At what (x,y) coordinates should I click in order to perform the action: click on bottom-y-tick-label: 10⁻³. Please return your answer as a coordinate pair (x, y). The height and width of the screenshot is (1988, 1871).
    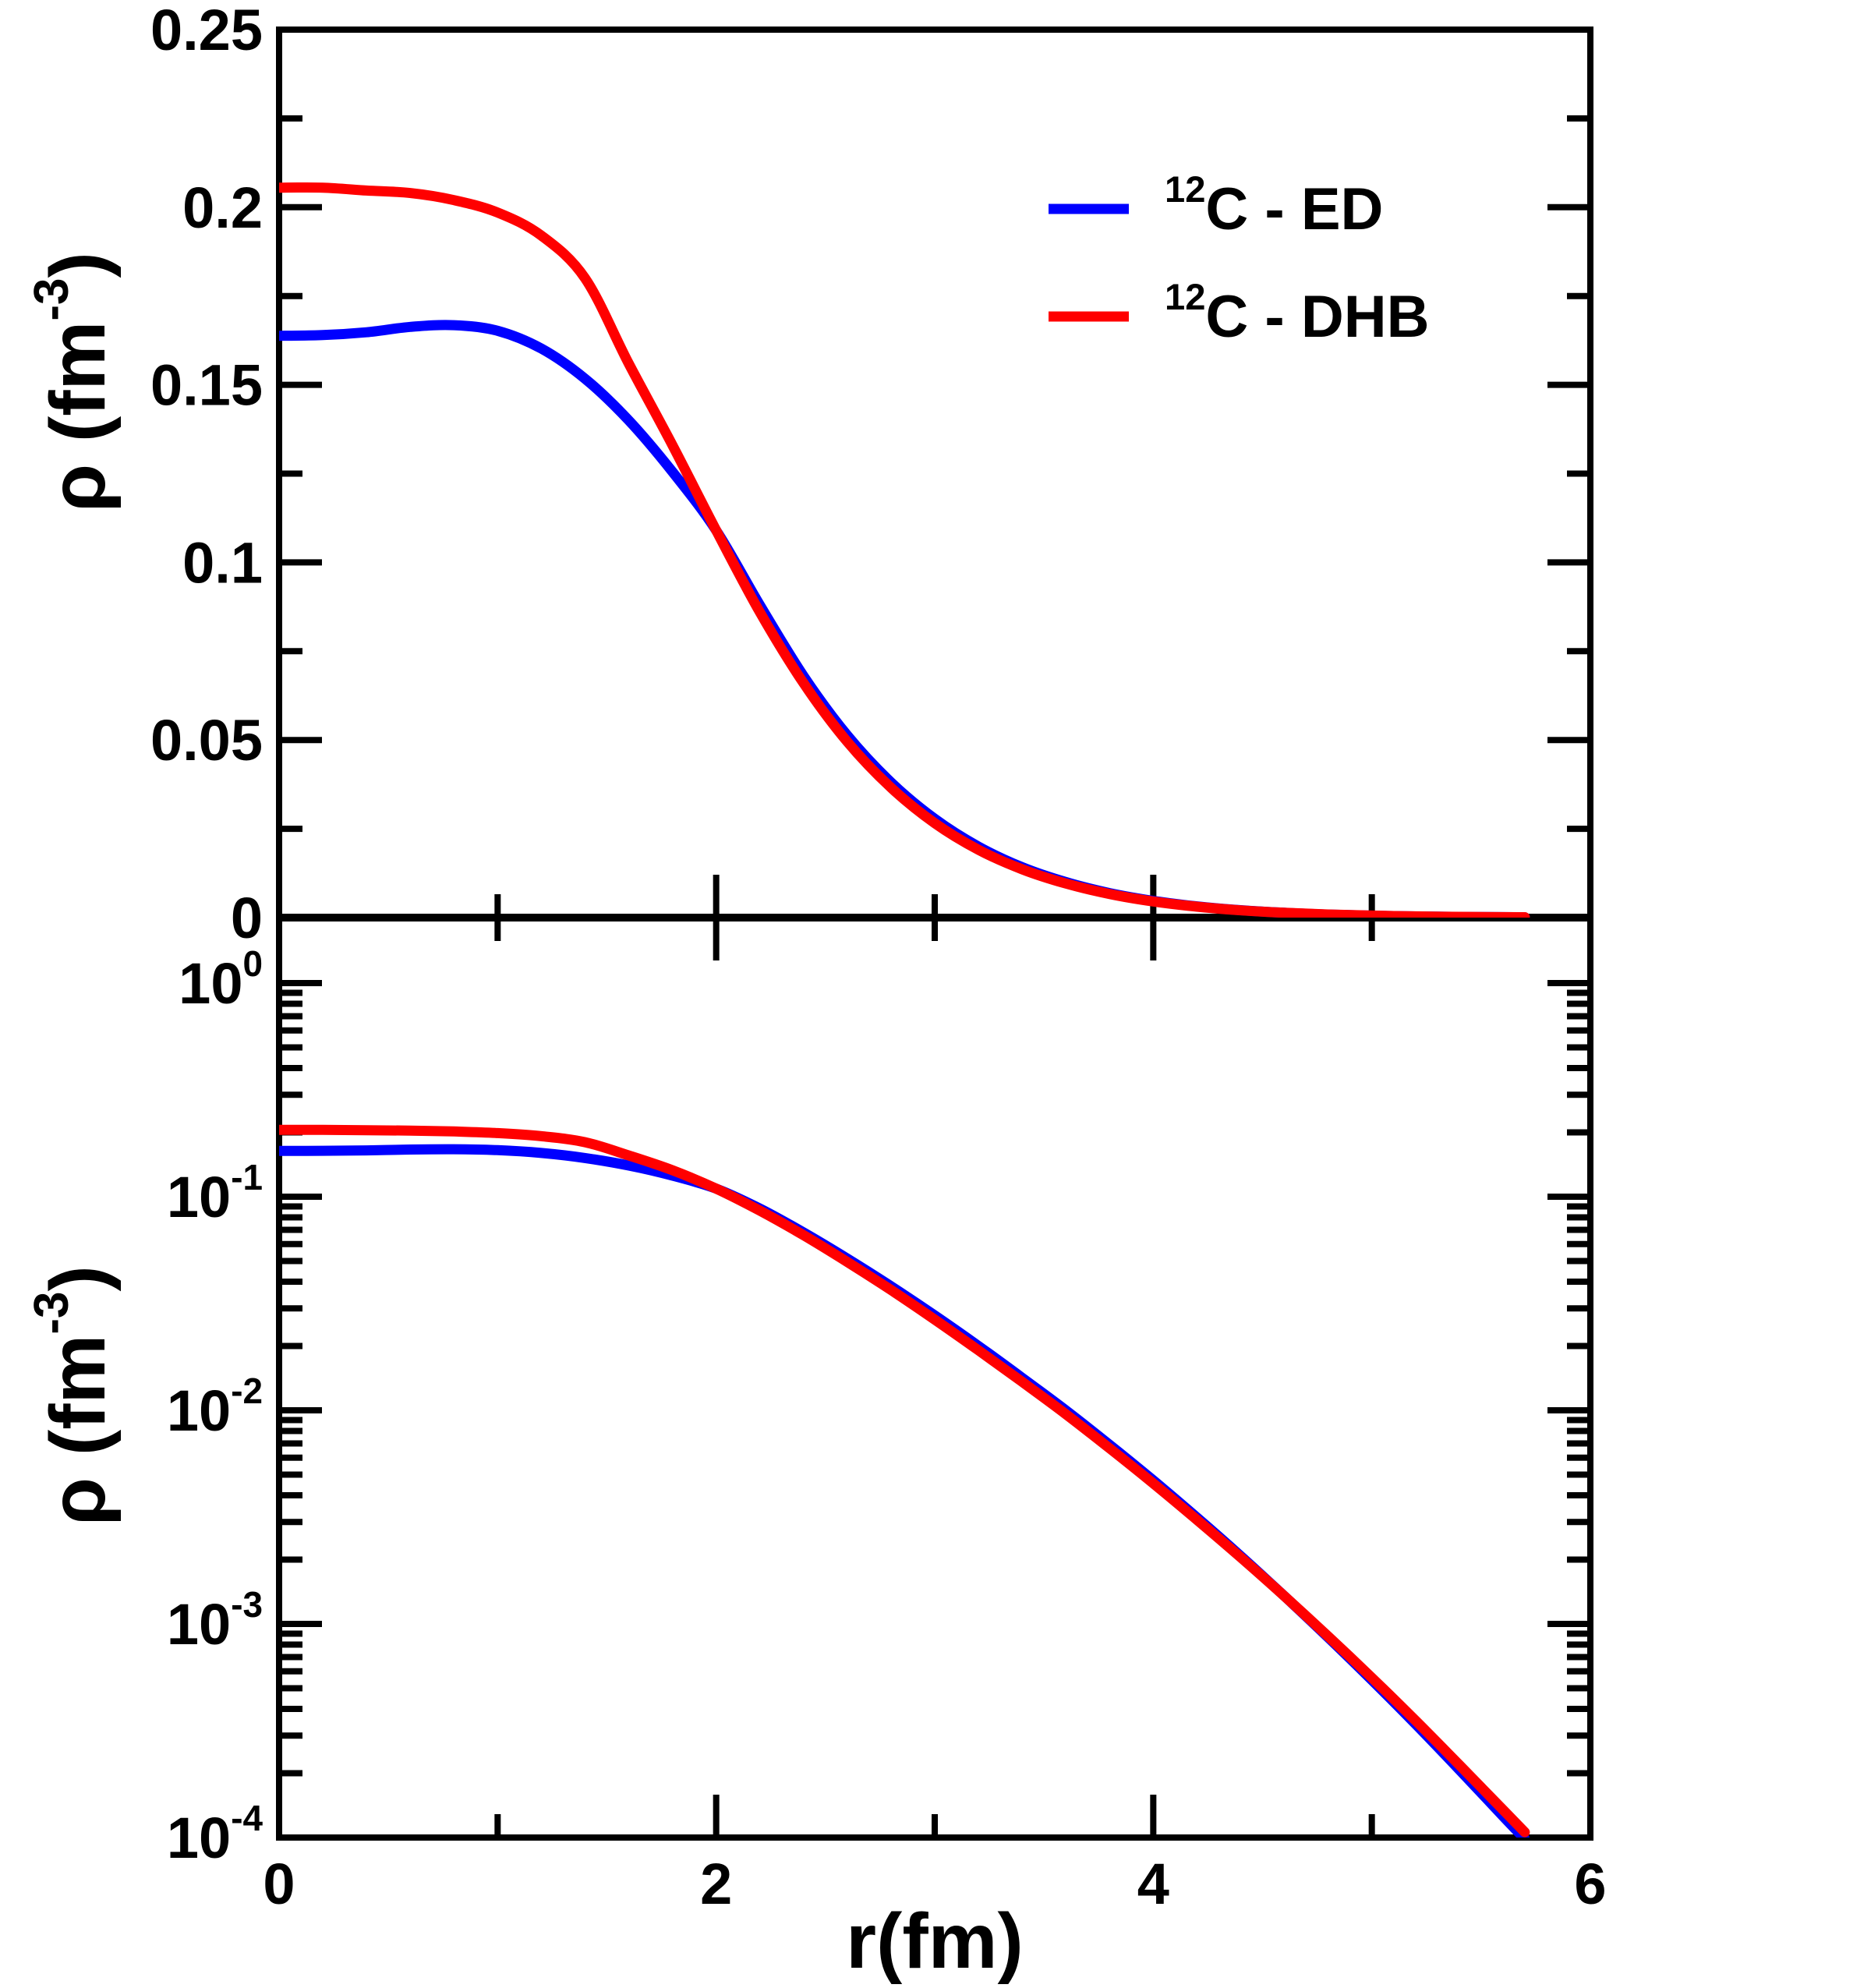
    Looking at the image, I should click on (215, 1620).